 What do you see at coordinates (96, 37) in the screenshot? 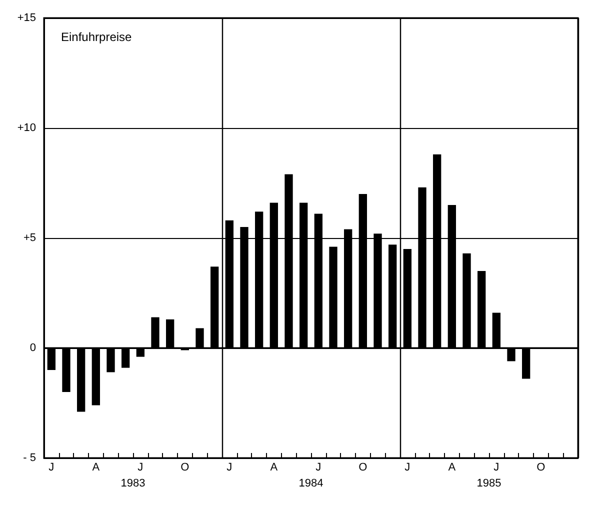
I see `text: Einfuhrpreise` at bounding box center [96, 37].